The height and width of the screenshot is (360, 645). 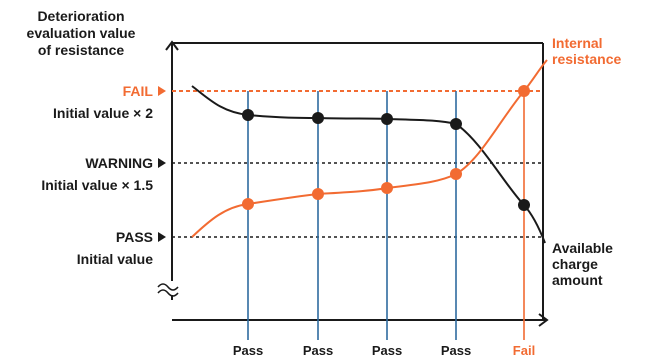 What do you see at coordinates (582, 248) in the screenshot?
I see `available-charge-label-line-1: Available` at bounding box center [582, 248].